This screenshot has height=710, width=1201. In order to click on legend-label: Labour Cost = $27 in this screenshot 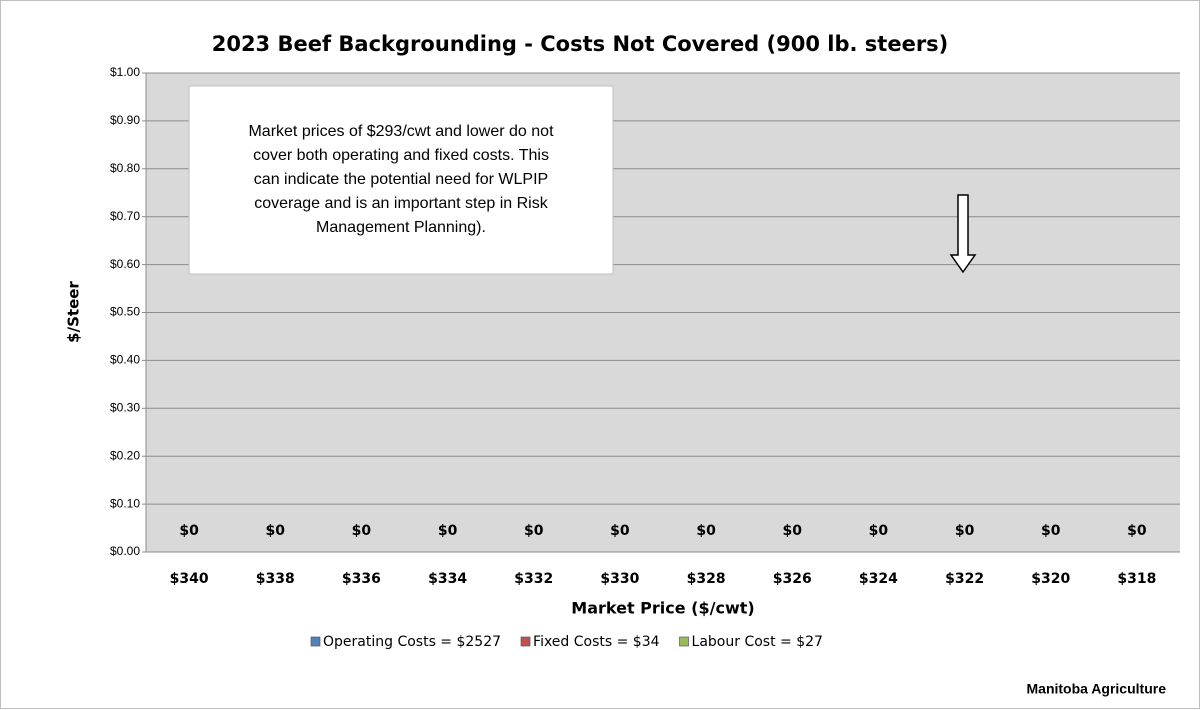, I will do `click(757, 642)`.